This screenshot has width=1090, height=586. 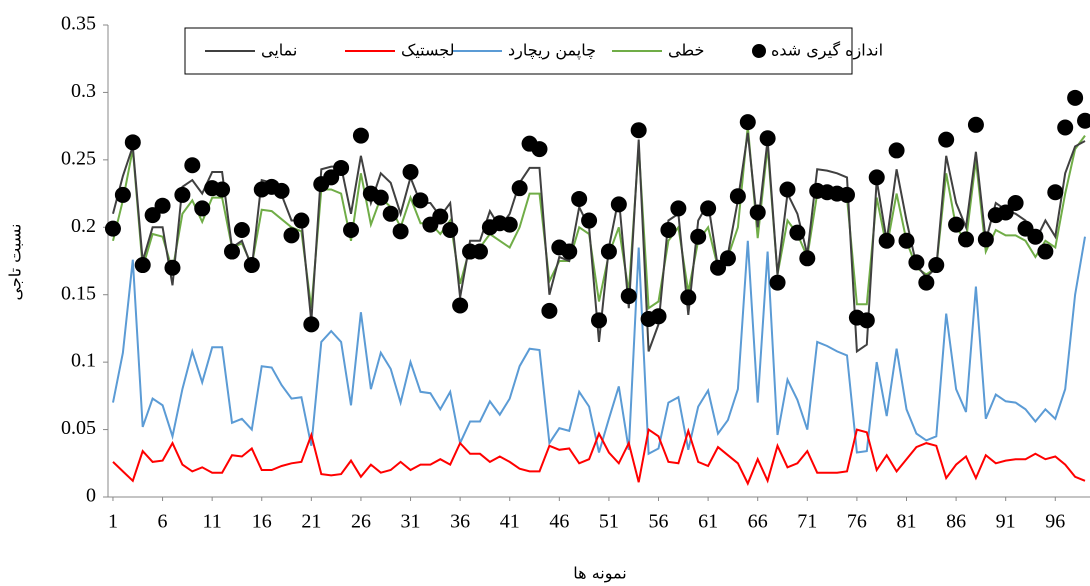 What do you see at coordinates (83, 361) in the screenshot?
I see `y-tick-label: 0.1` at bounding box center [83, 361].